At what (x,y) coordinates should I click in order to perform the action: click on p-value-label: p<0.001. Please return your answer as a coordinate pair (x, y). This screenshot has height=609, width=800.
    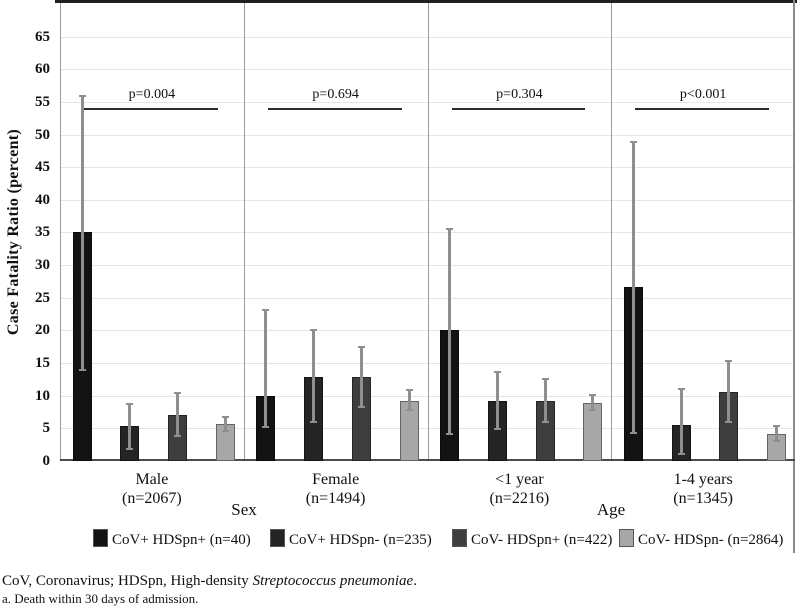
    Looking at the image, I should click on (703, 95).